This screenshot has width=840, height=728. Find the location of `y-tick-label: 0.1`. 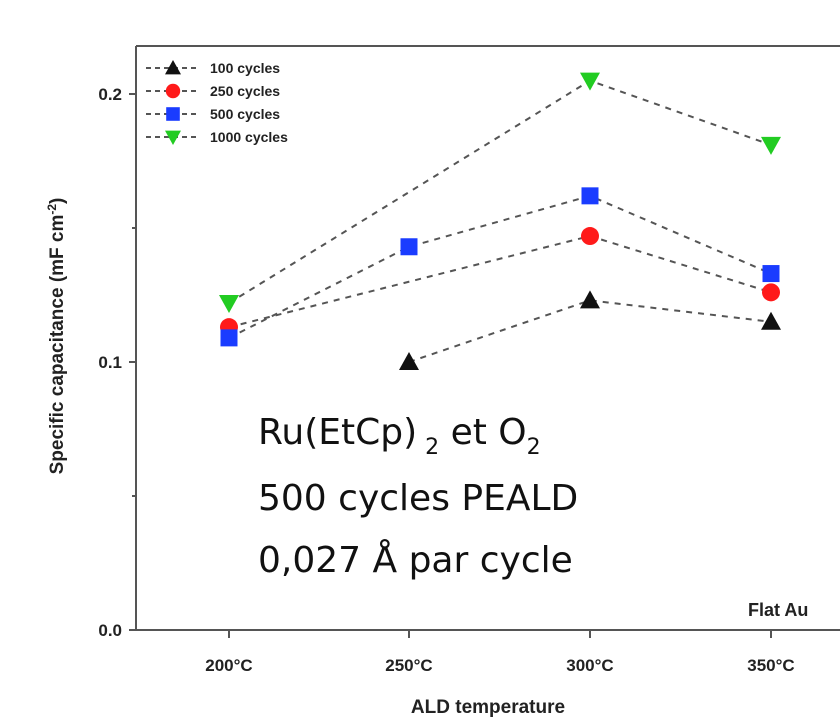

y-tick-label: 0.1 is located at coordinates (110, 362).